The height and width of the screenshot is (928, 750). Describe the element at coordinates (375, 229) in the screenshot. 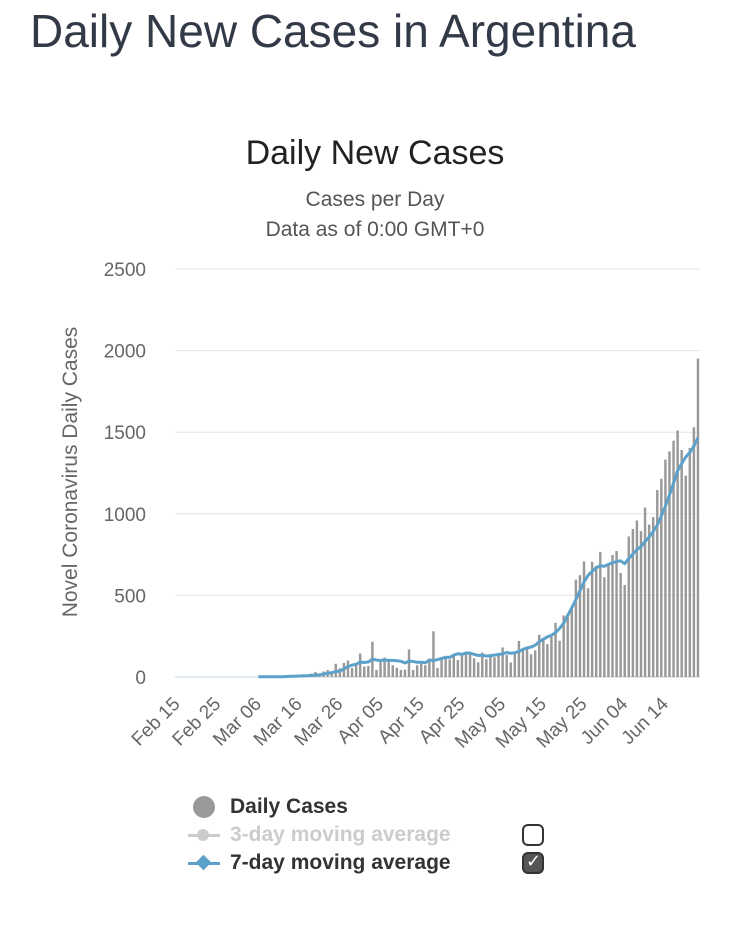

I see `chart-data-timestamp: Data as of 0:00 GMT+0` at that location.